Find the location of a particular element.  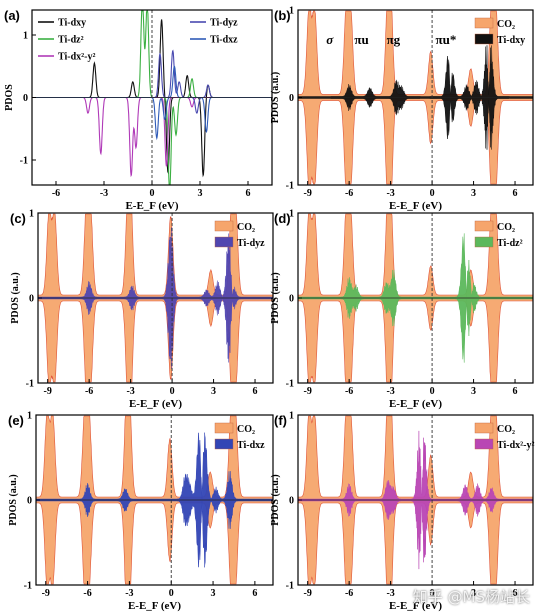

panel-label: (f) is located at coordinates (280, 420).